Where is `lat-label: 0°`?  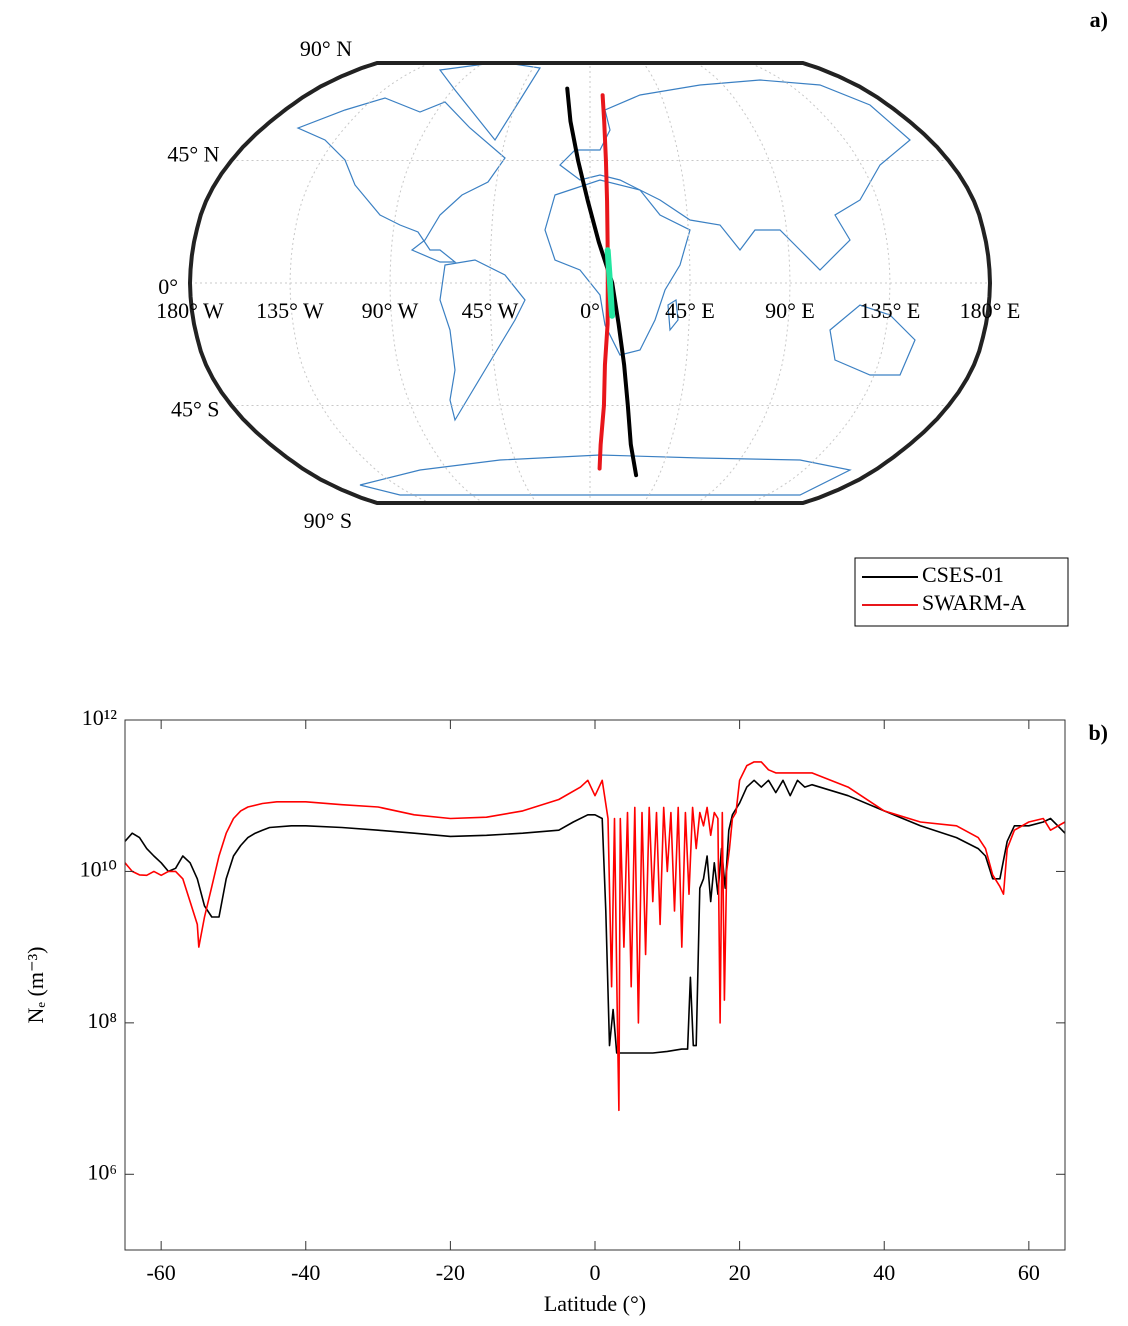 lat-label: 0° is located at coordinates (168, 286).